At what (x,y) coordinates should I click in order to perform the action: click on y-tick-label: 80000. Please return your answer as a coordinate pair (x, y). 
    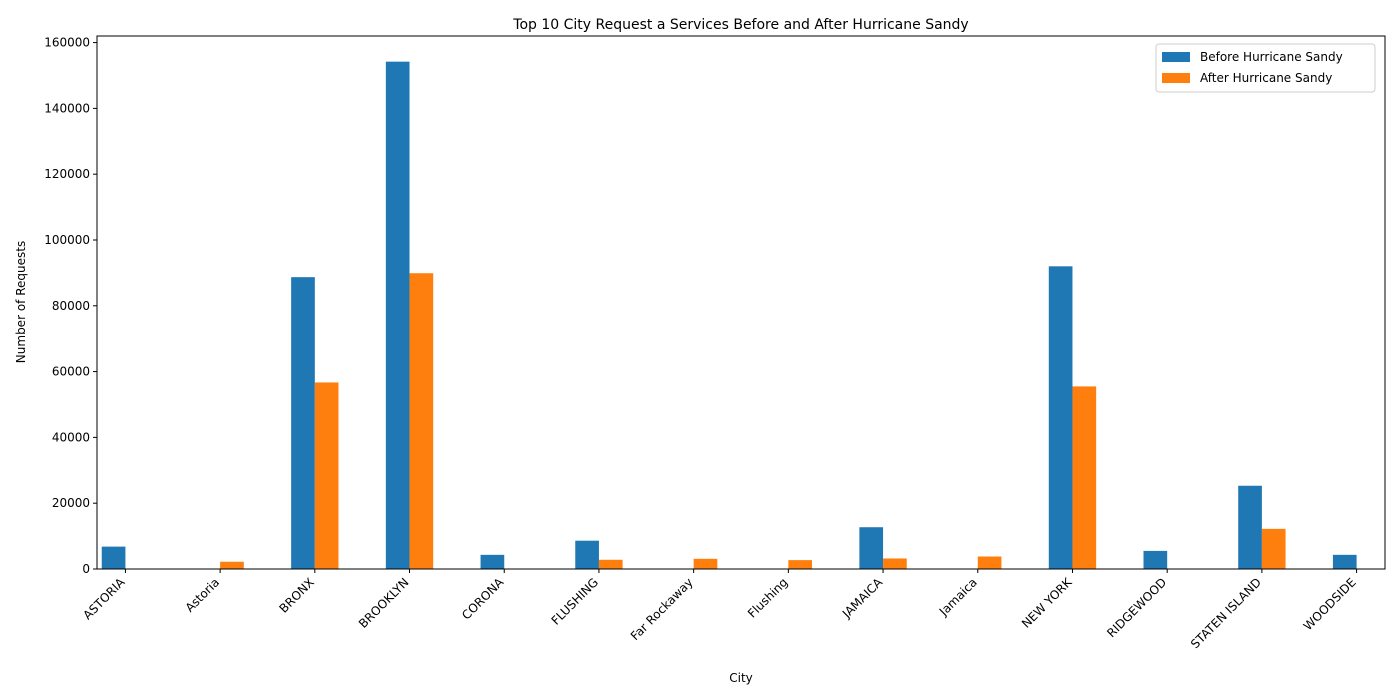
    Looking at the image, I should click on (71, 306).